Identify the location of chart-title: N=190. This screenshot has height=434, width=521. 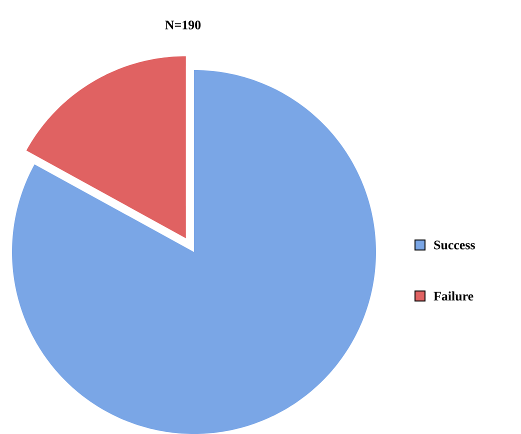
(183, 25).